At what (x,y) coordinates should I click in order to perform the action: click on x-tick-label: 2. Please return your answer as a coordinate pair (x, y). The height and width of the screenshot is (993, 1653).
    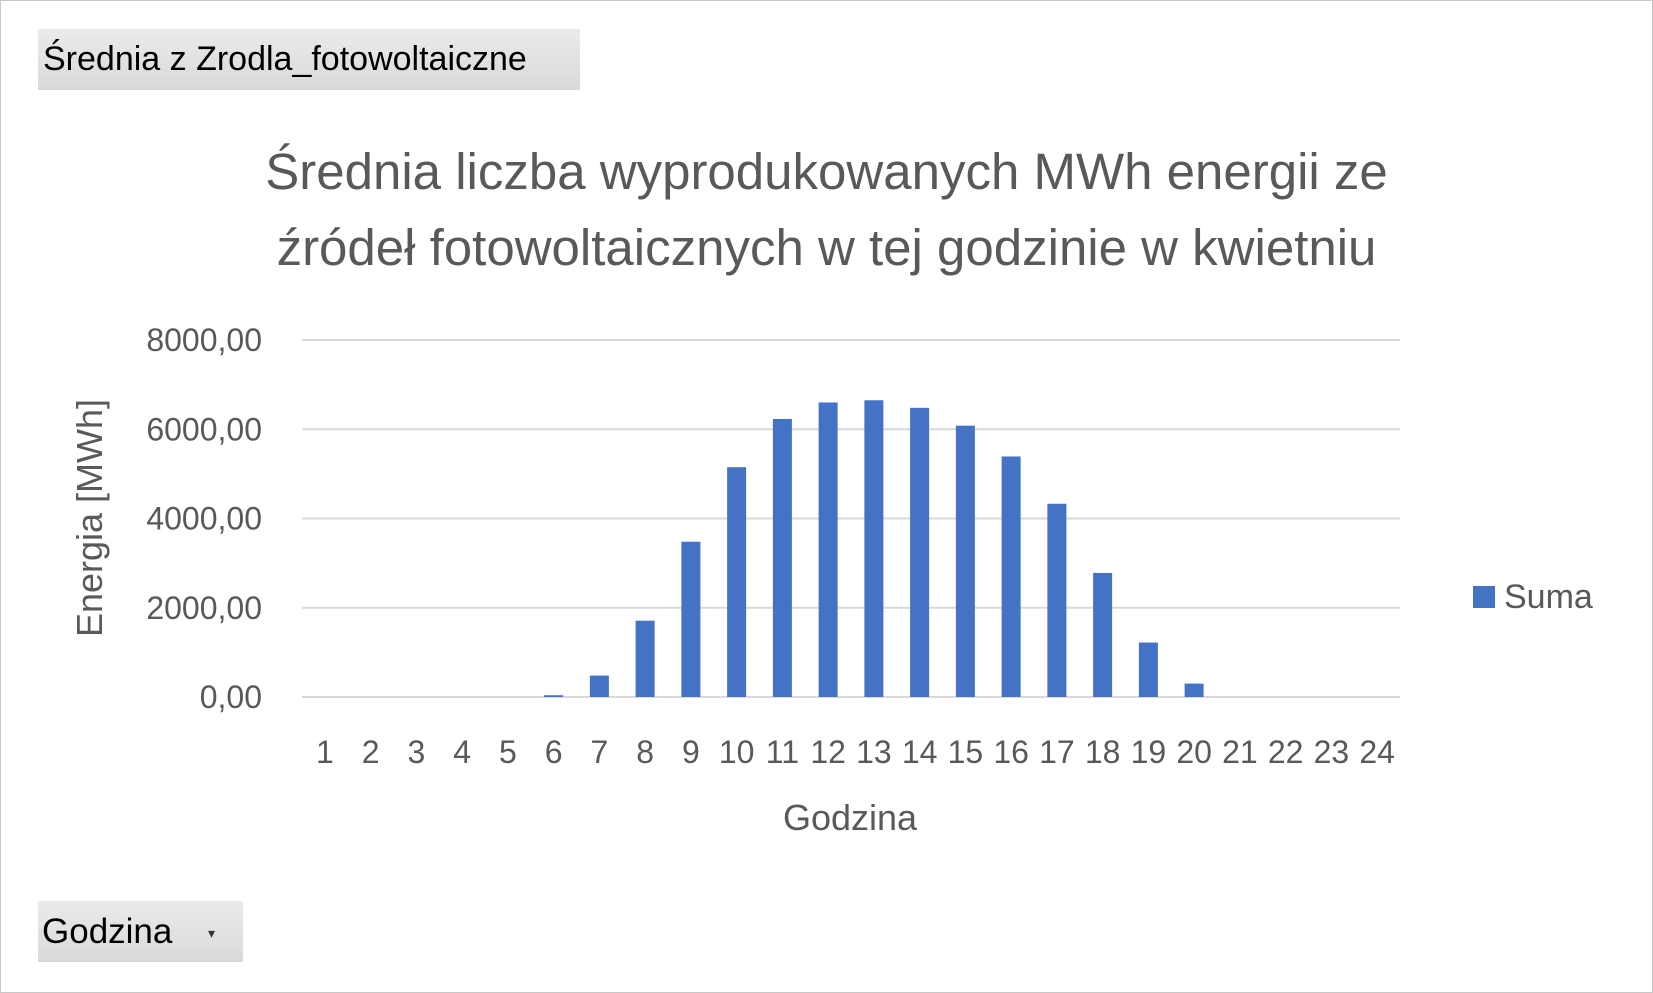
    Looking at the image, I should click on (371, 752).